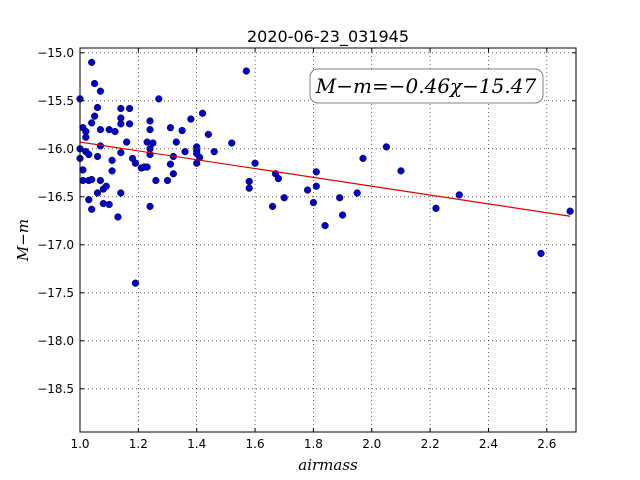 This screenshot has height=480, width=640. What do you see at coordinates (55, 149) in the screenshot?
I see `y-tick-label: −16.0` at bounding box center [55, 149].